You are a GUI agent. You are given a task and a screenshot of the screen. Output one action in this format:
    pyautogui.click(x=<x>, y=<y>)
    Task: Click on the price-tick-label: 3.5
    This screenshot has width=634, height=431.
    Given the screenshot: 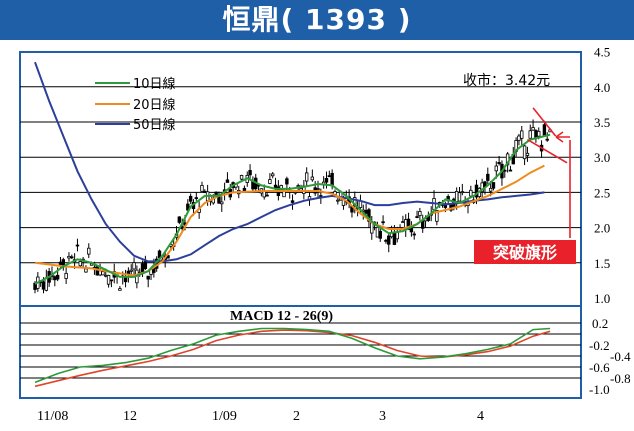 What is the action you would take?
    pyautogui.click(x=602, y=122)
    